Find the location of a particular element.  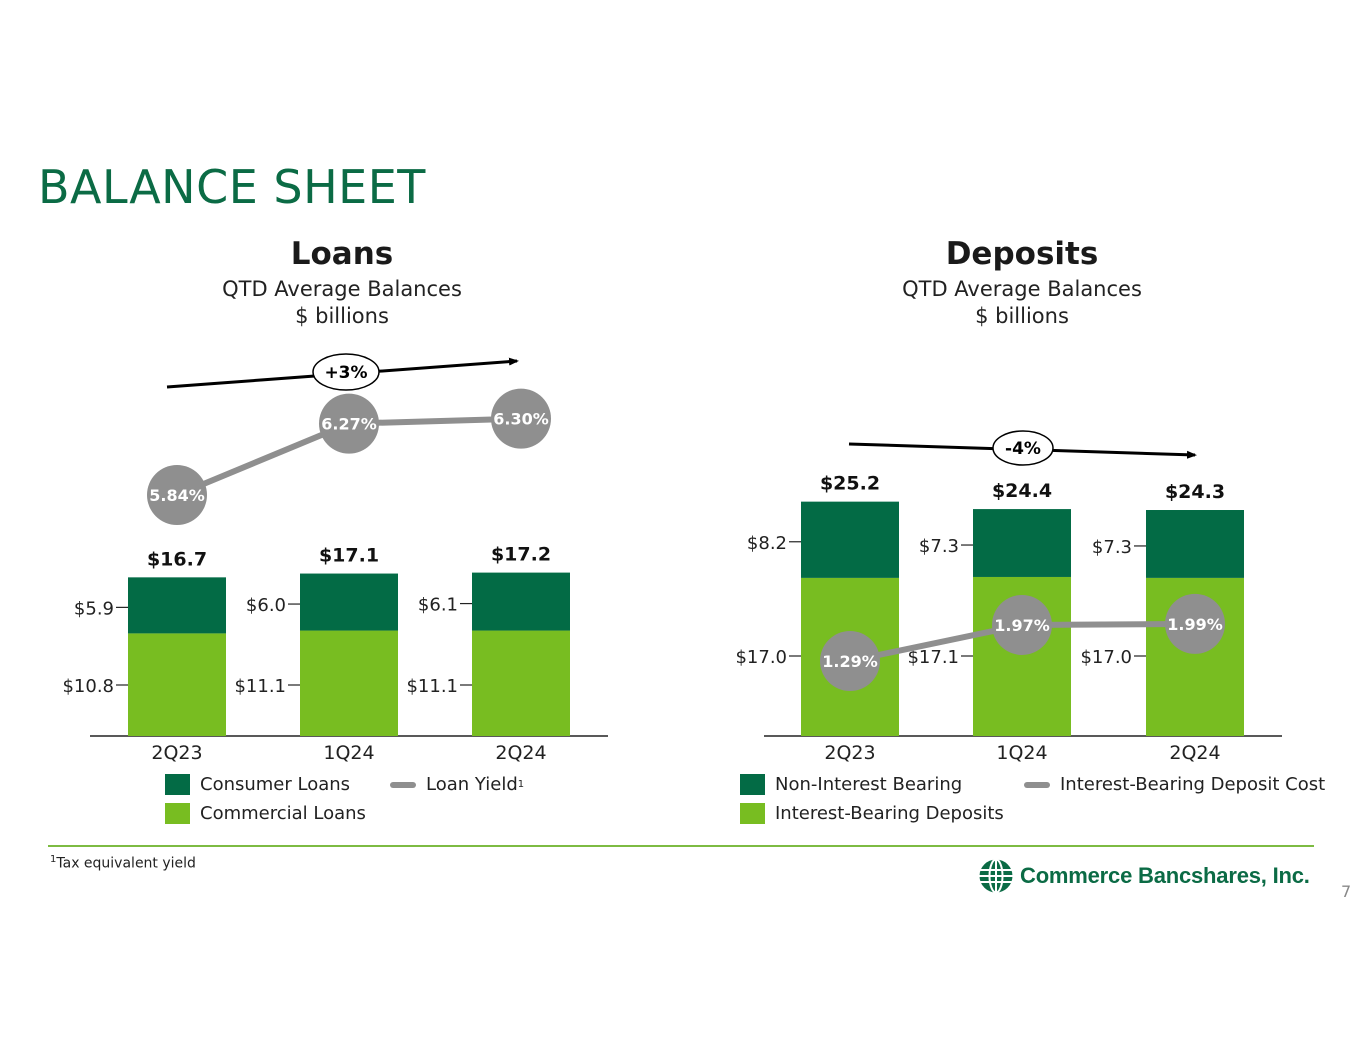

deposits-total-label: $25.2 is located at coordinates (850, 484).